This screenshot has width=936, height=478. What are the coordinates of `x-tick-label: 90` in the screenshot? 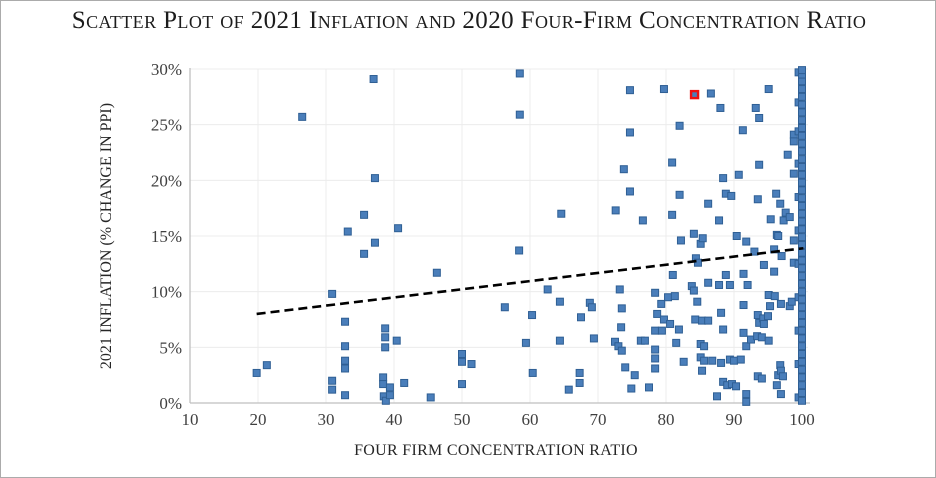 It's located at (734, 419).